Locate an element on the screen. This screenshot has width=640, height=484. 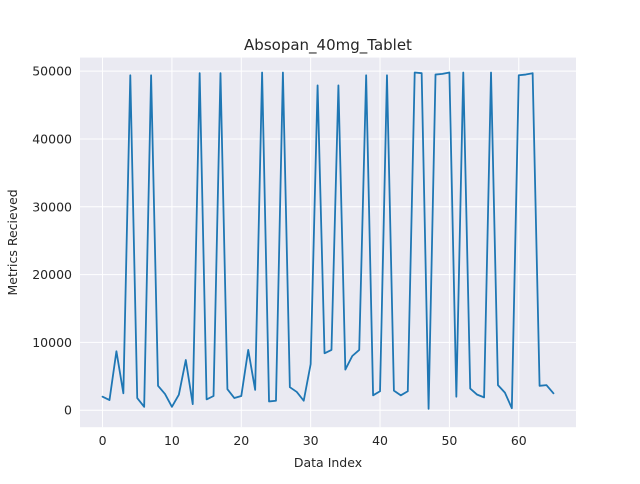
x-tick-label: 20 is located at coordinates (241, 440).